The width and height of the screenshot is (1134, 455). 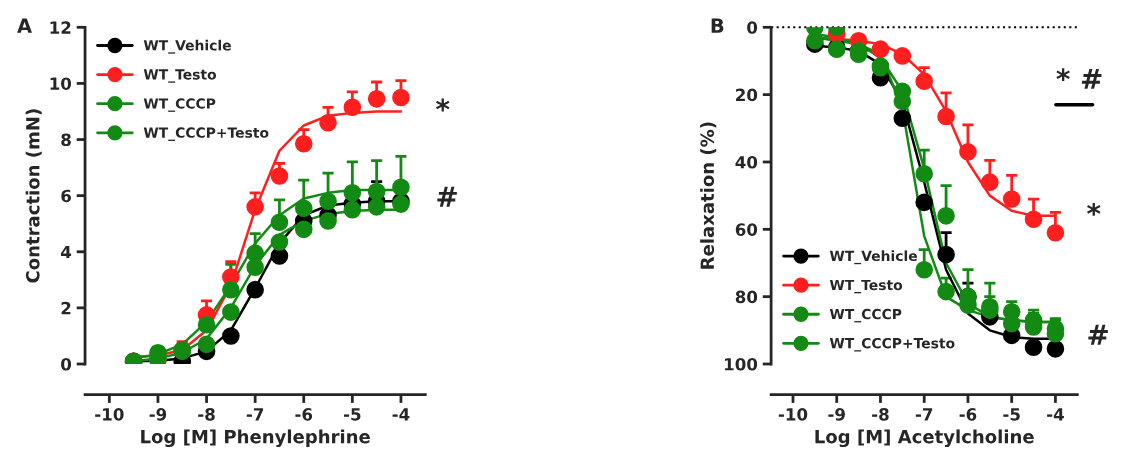 What do you see at coordinates (746, 297) in the screenshot?
I see `y-tick-label: 80` at bounding box center [746, 297].